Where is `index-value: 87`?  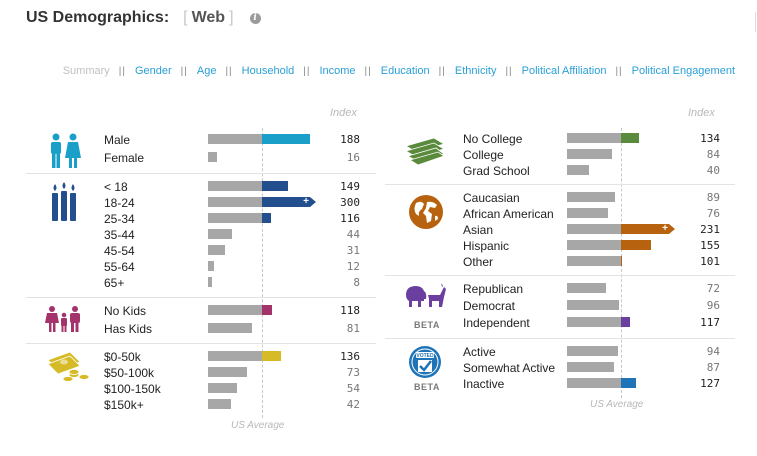
index-value: 87 is located at coordinates (713, 367).